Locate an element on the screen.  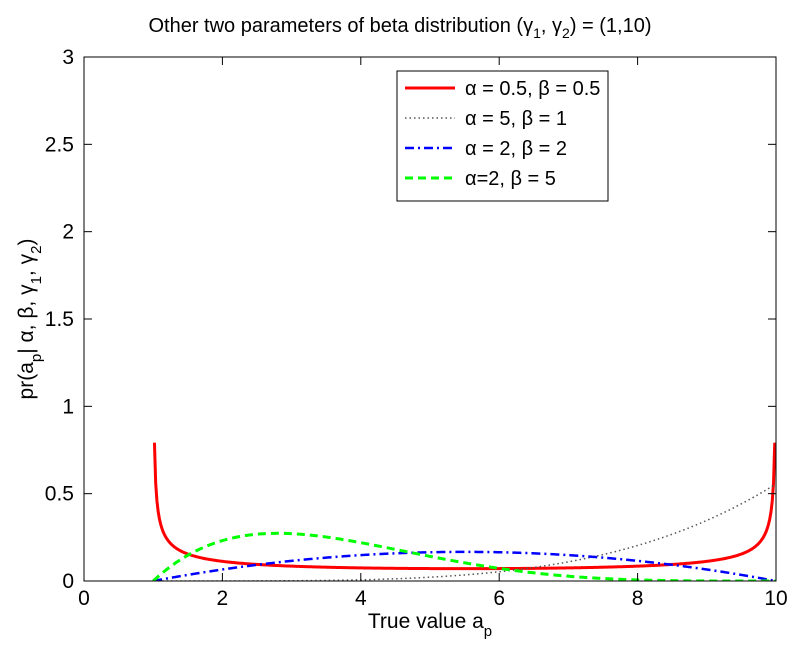
x-tick-label: 6 is located at coordinates (499, 598).